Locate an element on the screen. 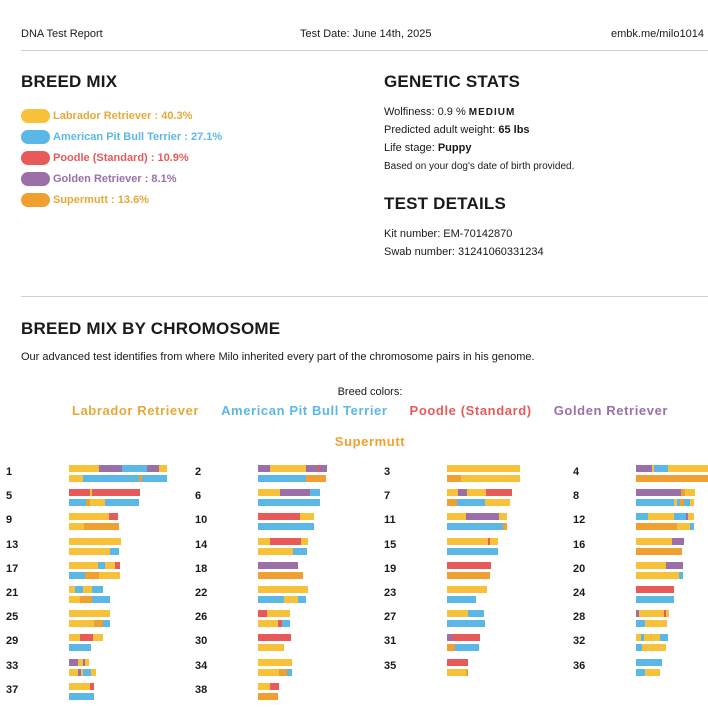 The image size is (708, 708). chromosome-heading: BREED MIX BY CHROMOSOME is located at coordinates (151, 328).